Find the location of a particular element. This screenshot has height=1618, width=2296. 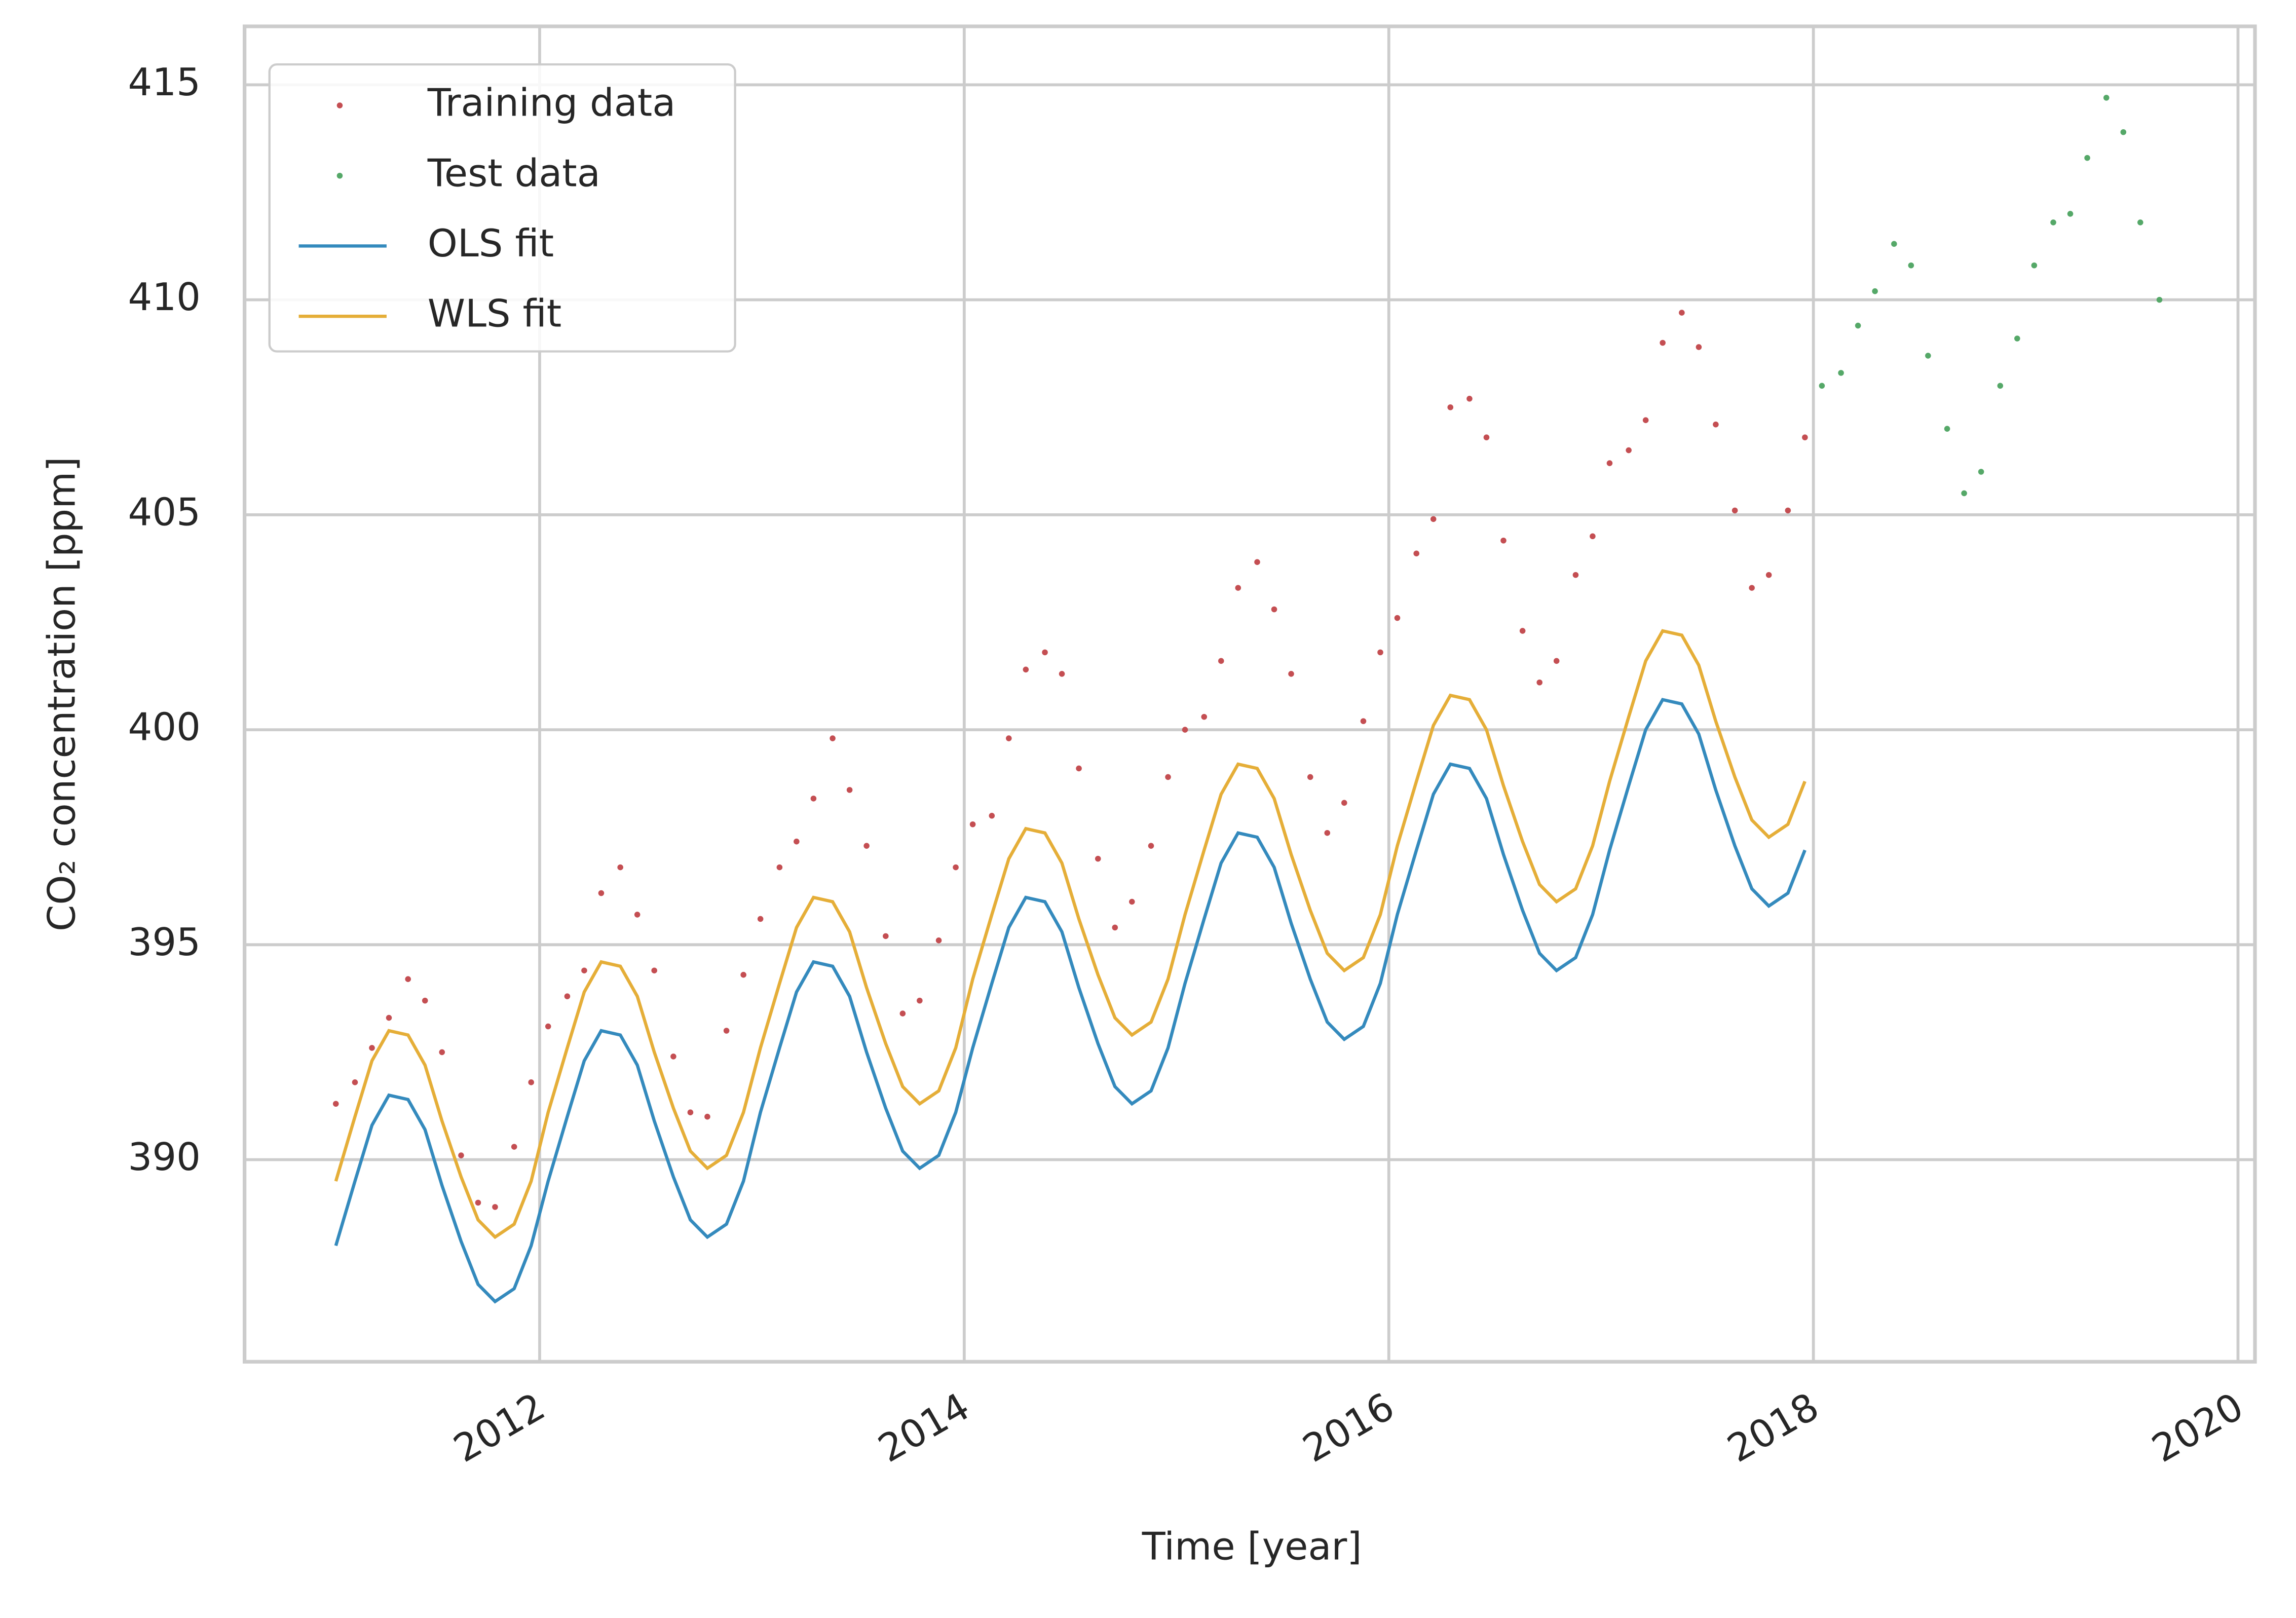

y-tick-label: 395 is located at coordinates (164, 942).